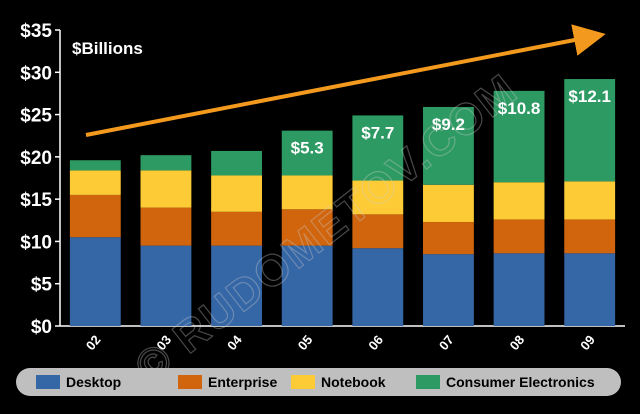  Describe the element at coordinates (36, 242) in the screenshot. I see `y-tick-label: $10` at that location.